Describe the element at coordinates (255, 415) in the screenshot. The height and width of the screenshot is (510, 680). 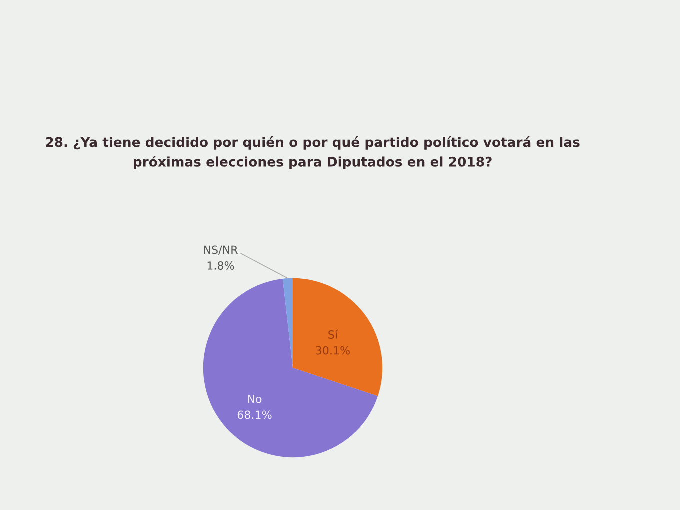
I see `data-label: 68.1%` at that location.